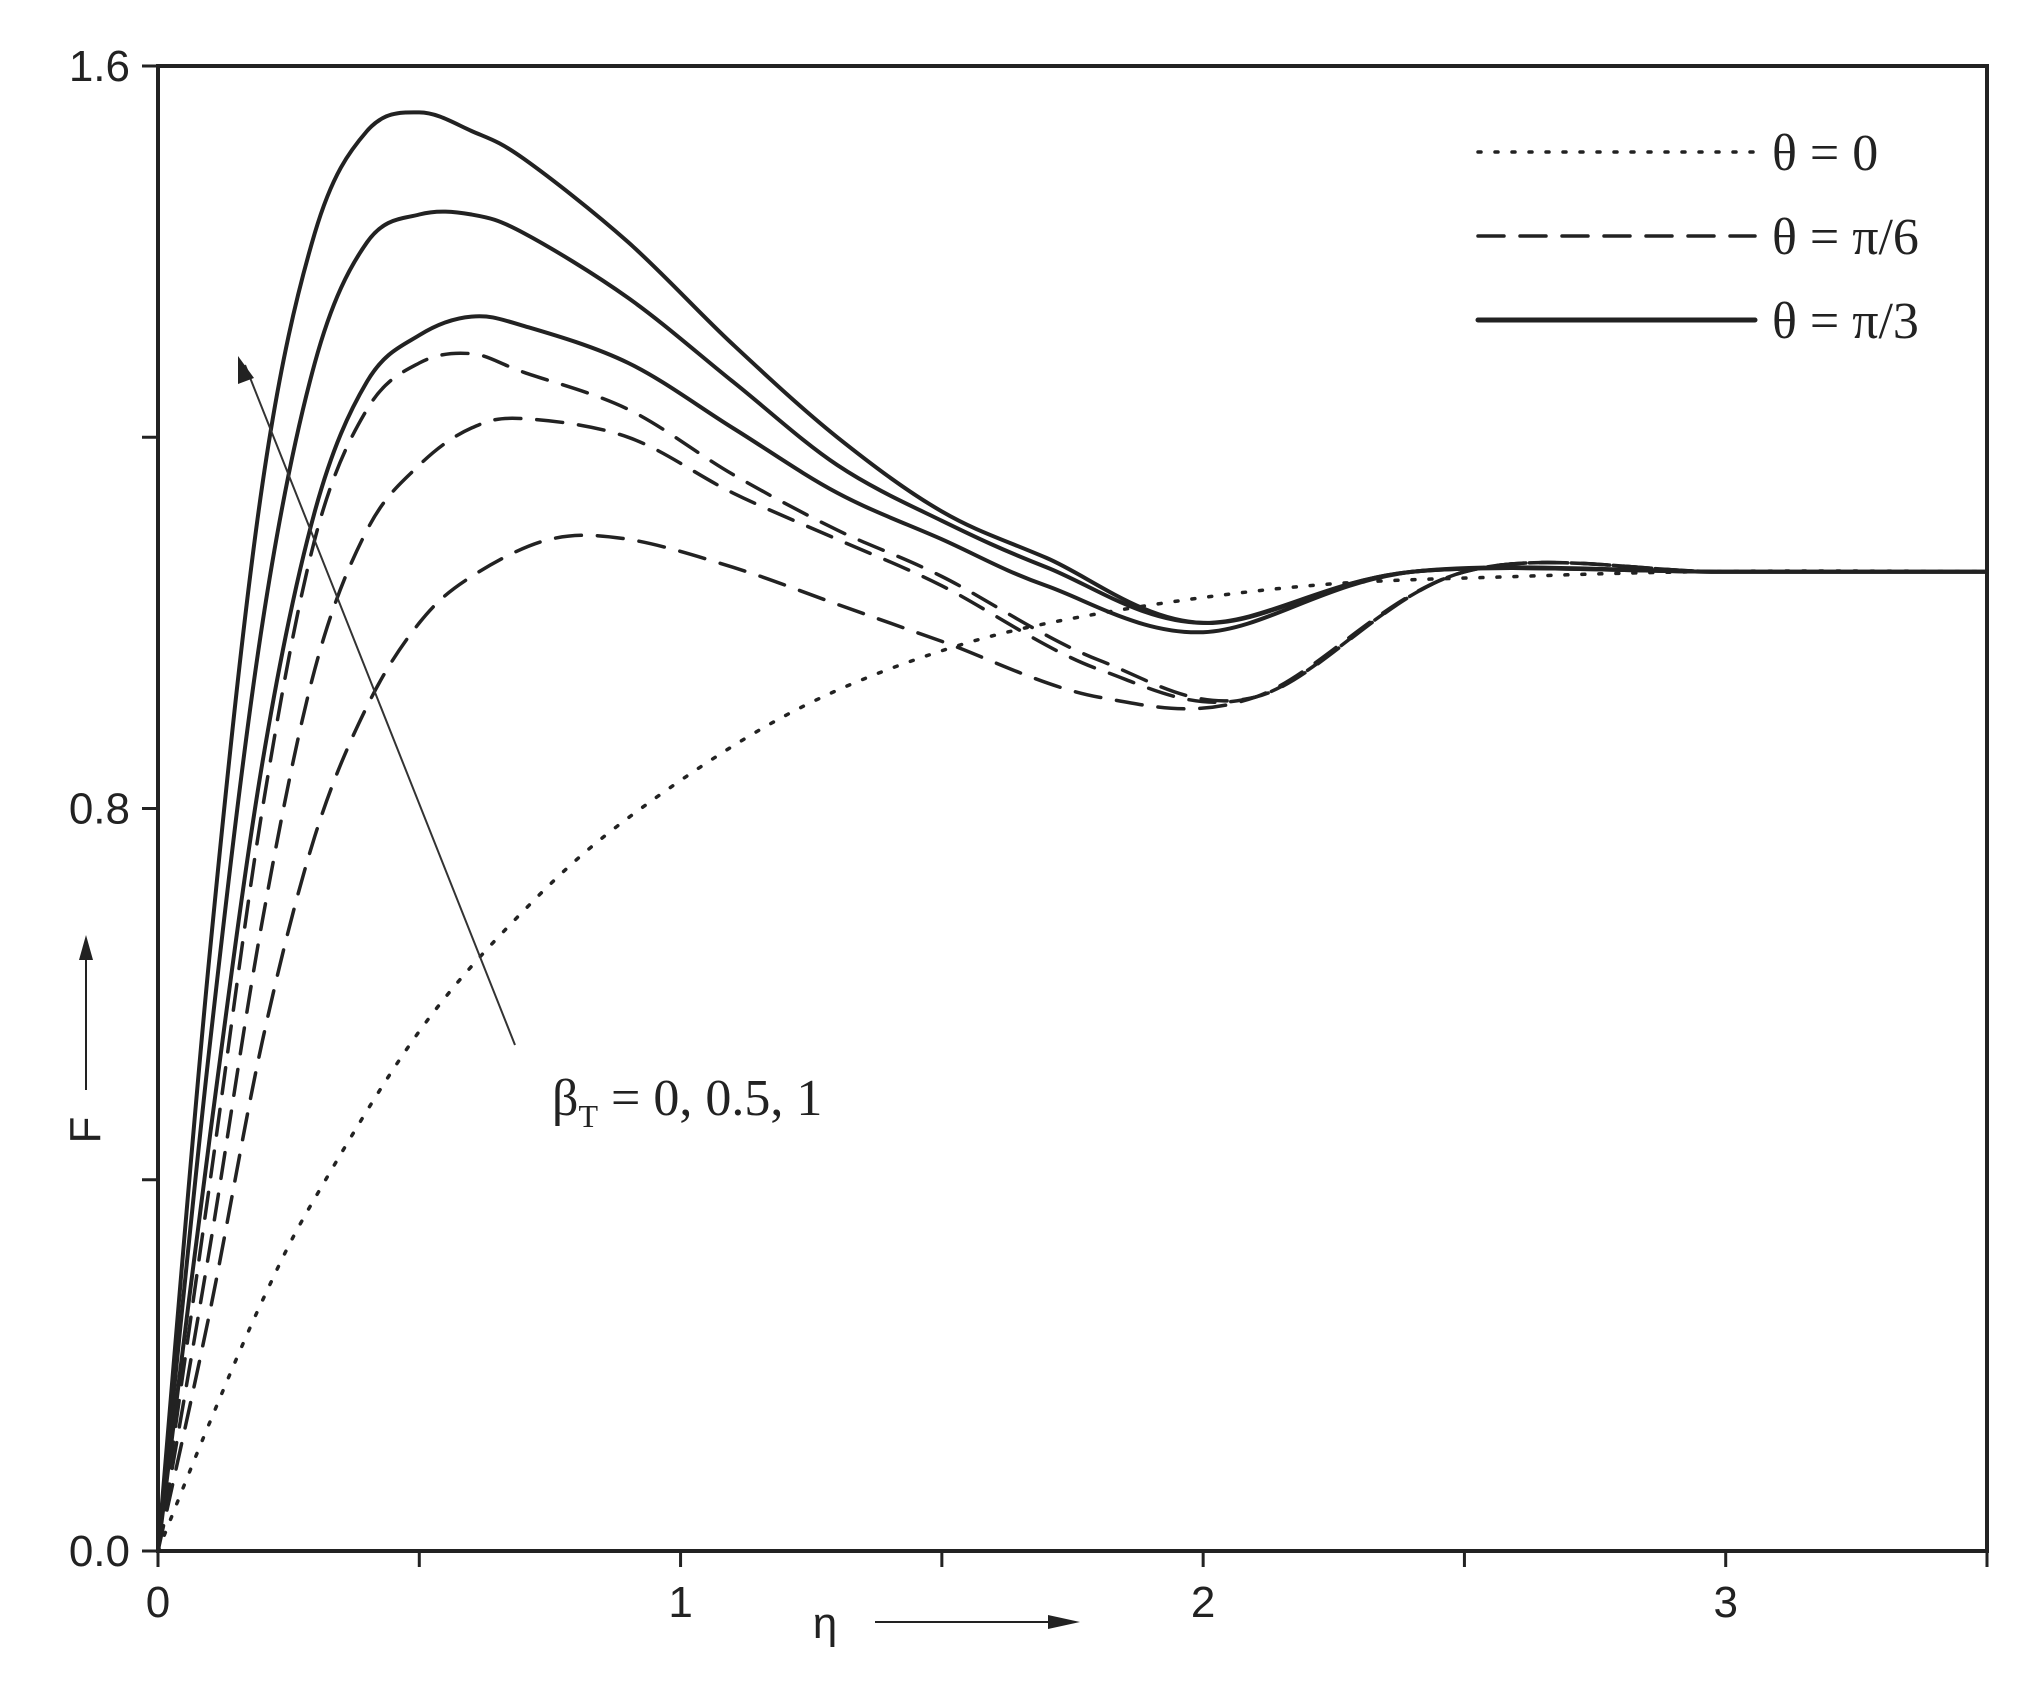 The image size is (2020, 1682). I want to click on y-tick-label: 0.8, so click(99, 809).